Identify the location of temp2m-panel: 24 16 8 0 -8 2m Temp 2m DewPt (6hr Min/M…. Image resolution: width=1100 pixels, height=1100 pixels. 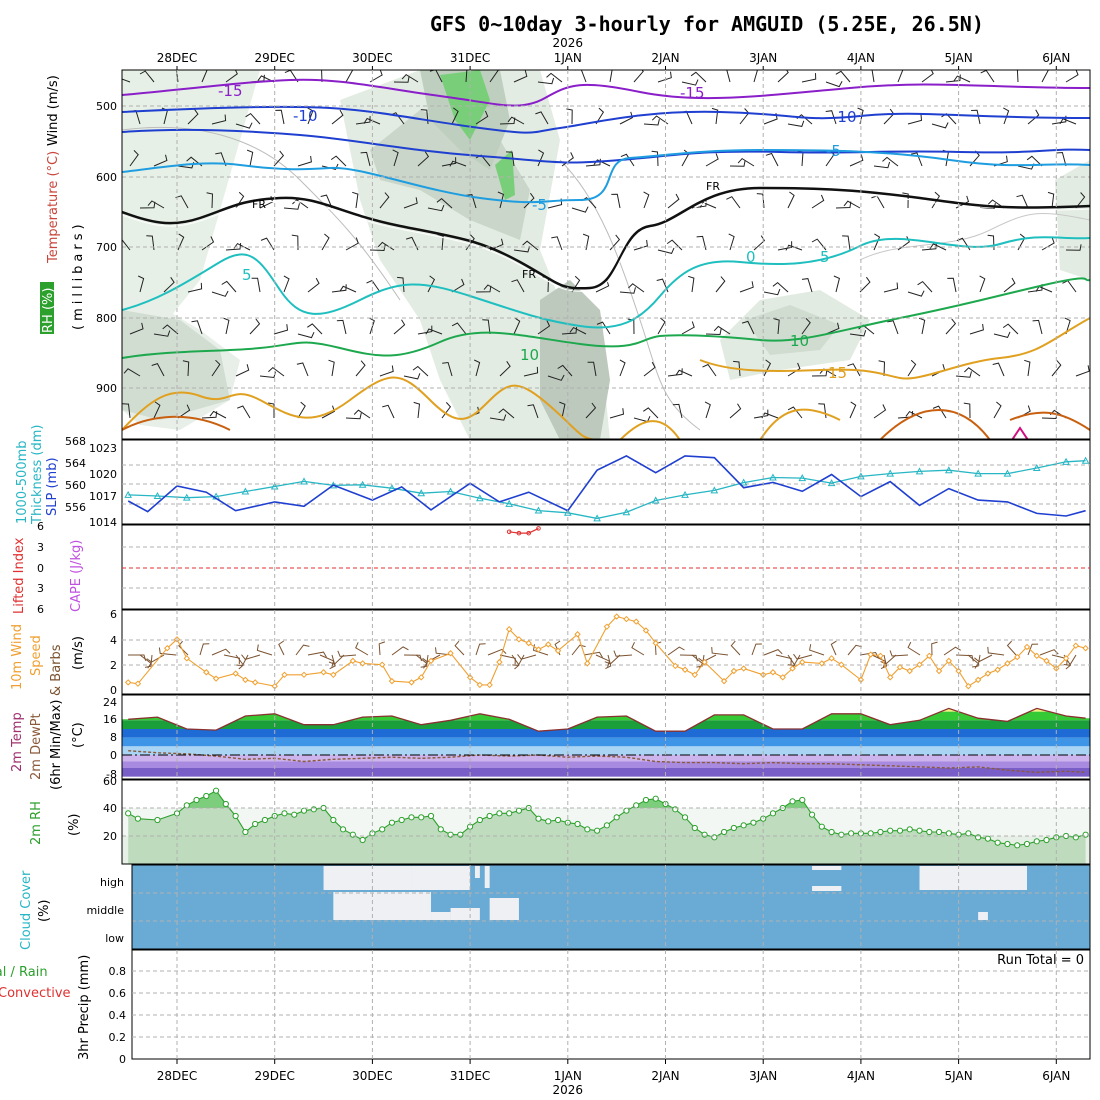
(550, 742).